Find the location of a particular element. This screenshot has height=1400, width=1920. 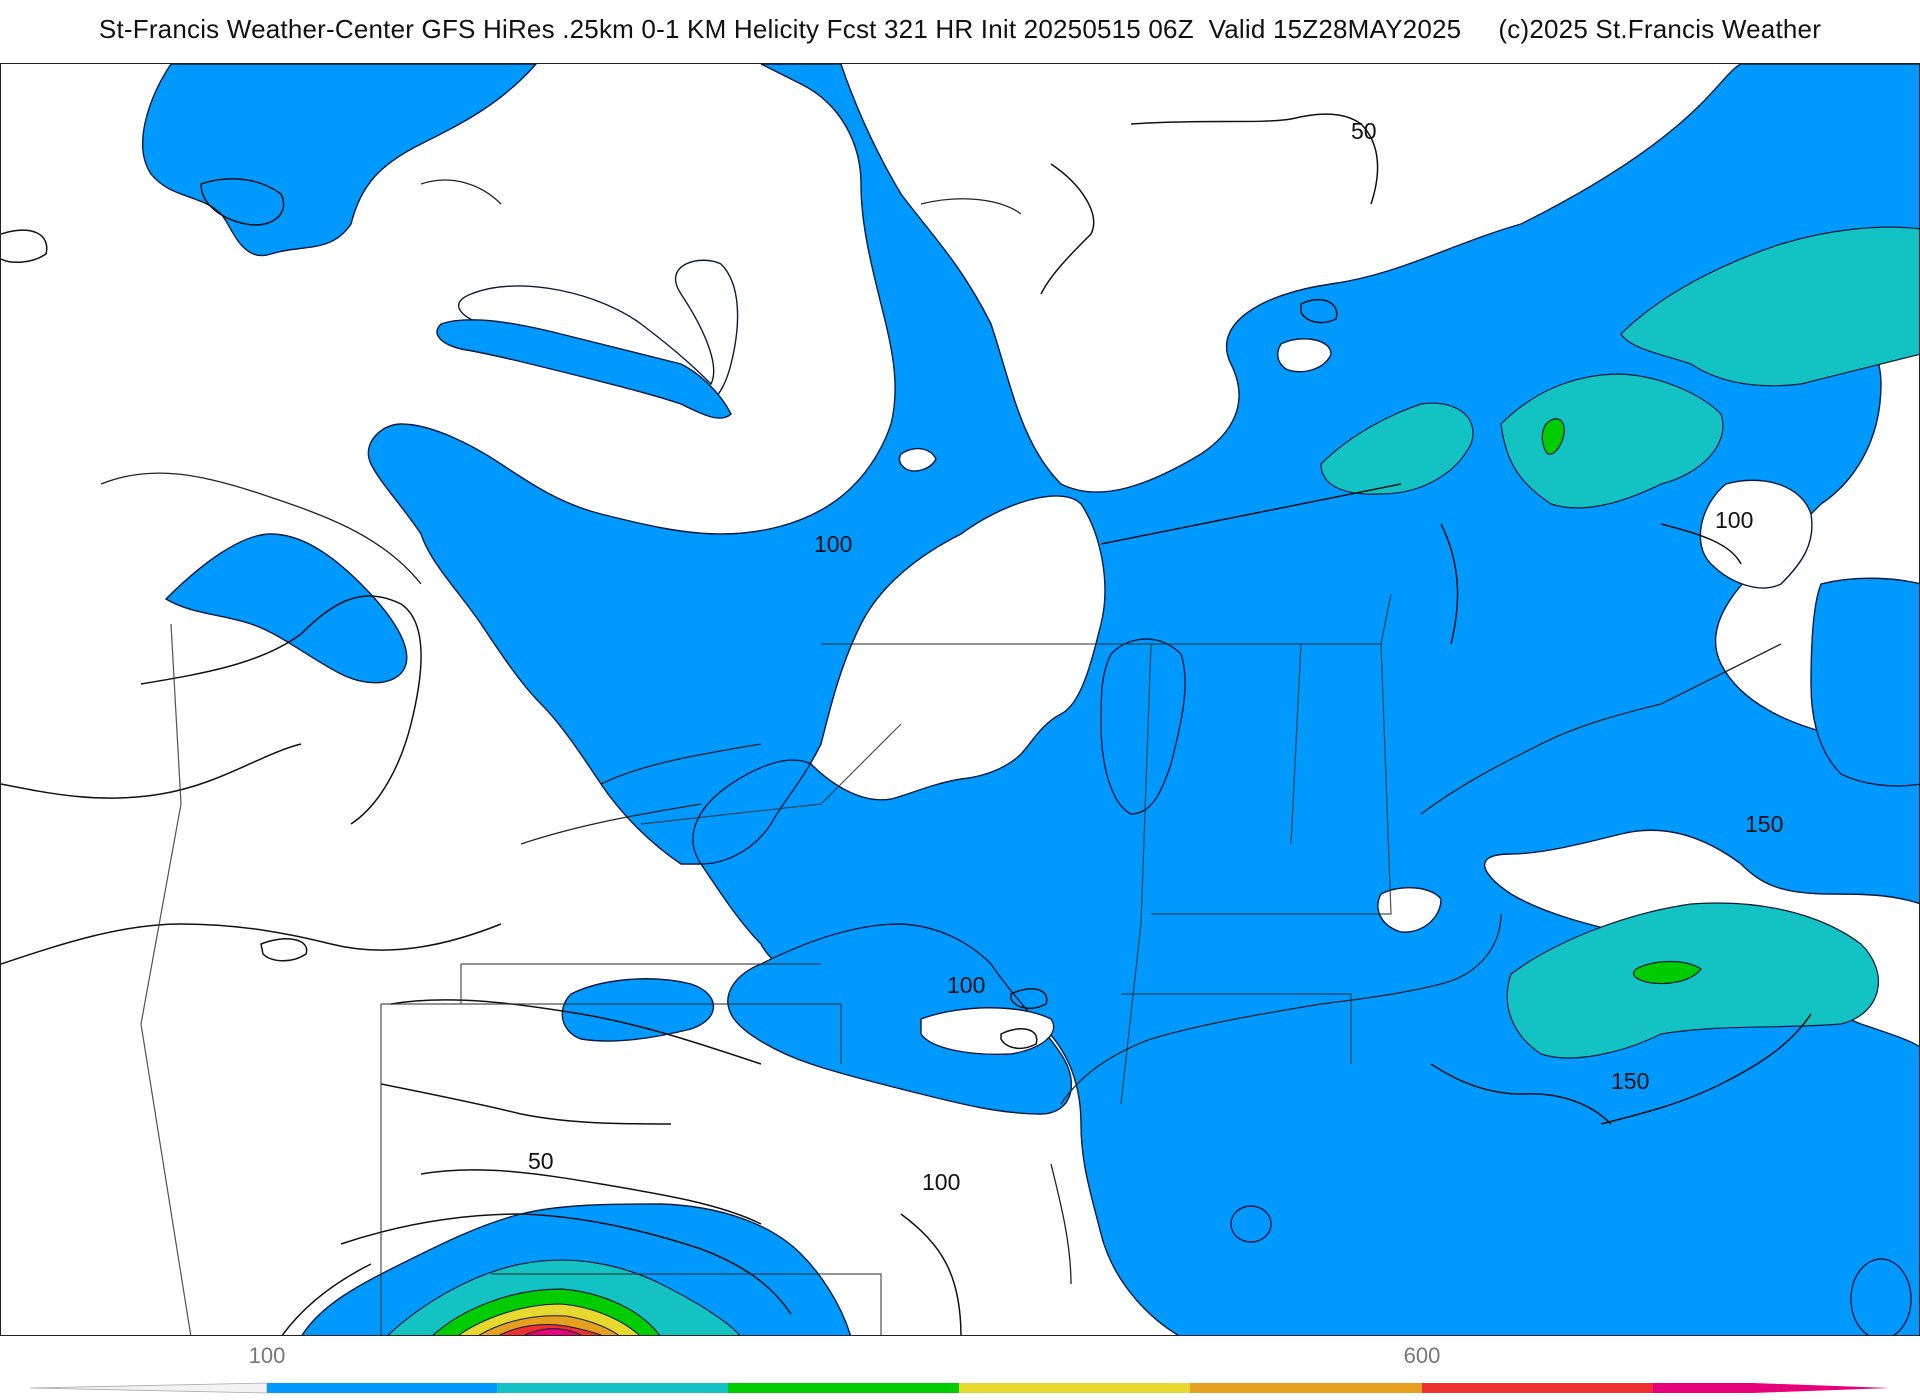

colorbar-blue is located at coordinates (382, 1388).